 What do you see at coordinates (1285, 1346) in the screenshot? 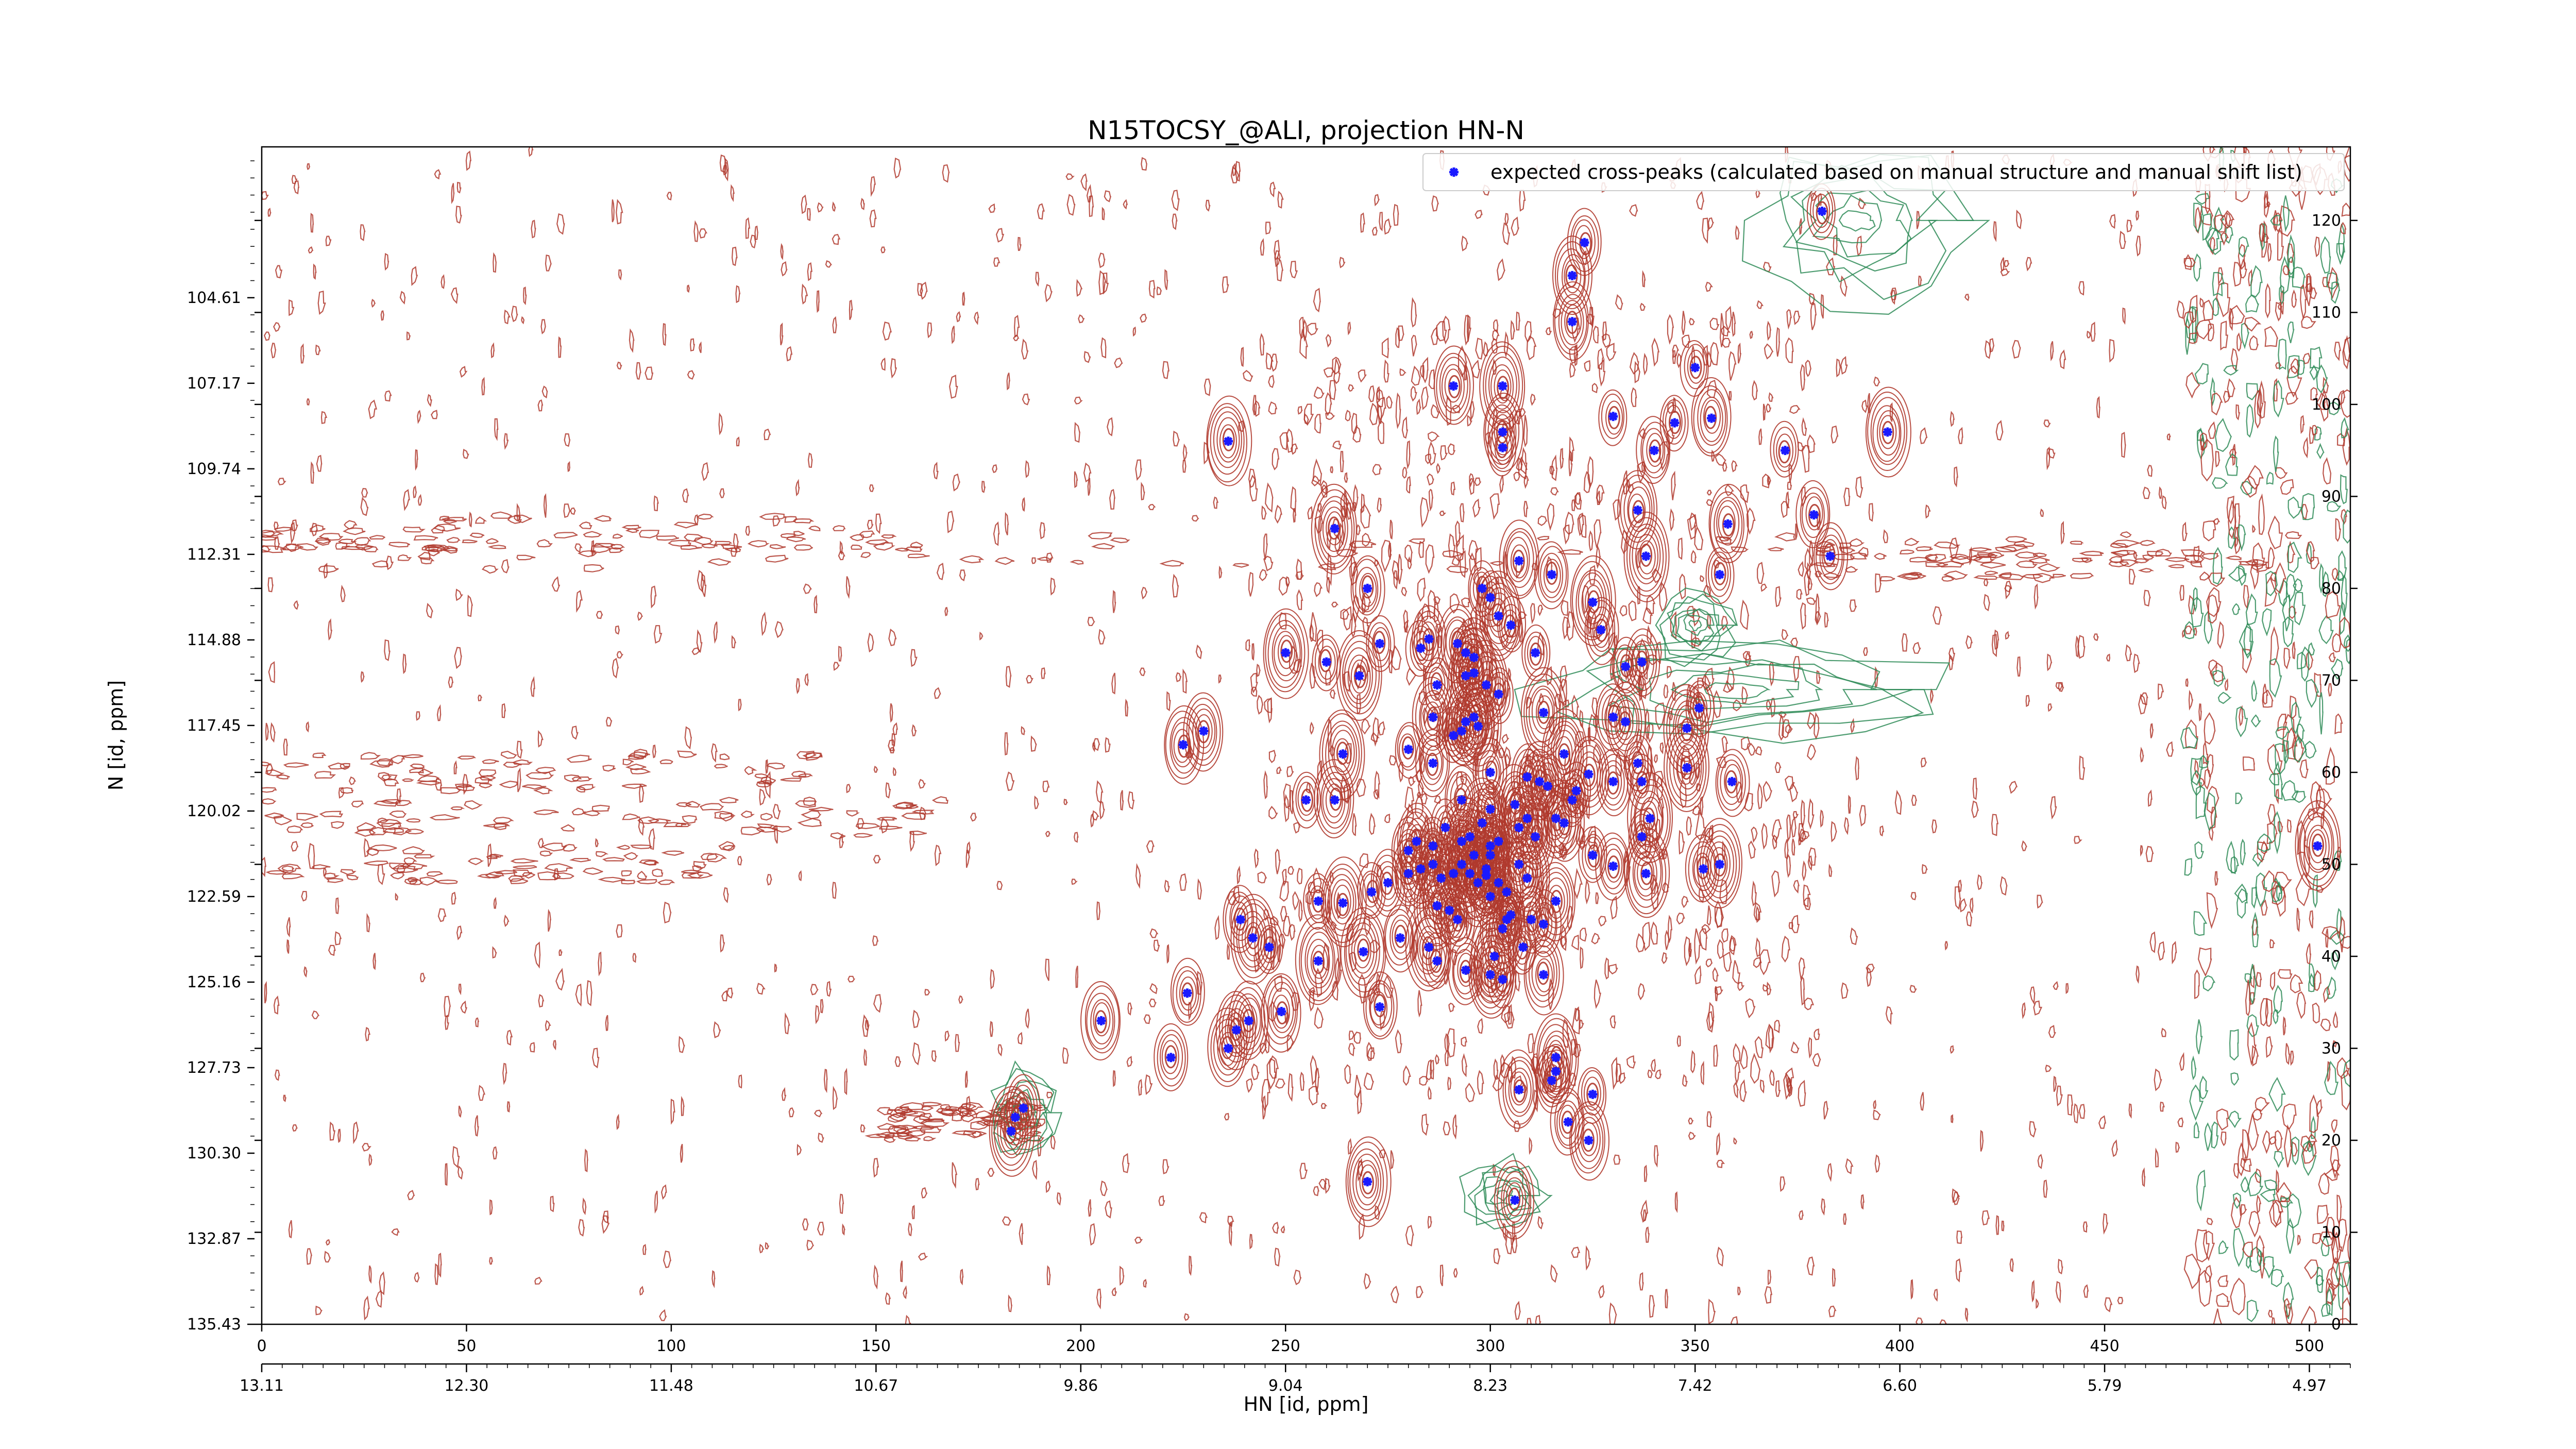
I see `x-index-tick-label: 250` at bounding box center [1285, 1346].